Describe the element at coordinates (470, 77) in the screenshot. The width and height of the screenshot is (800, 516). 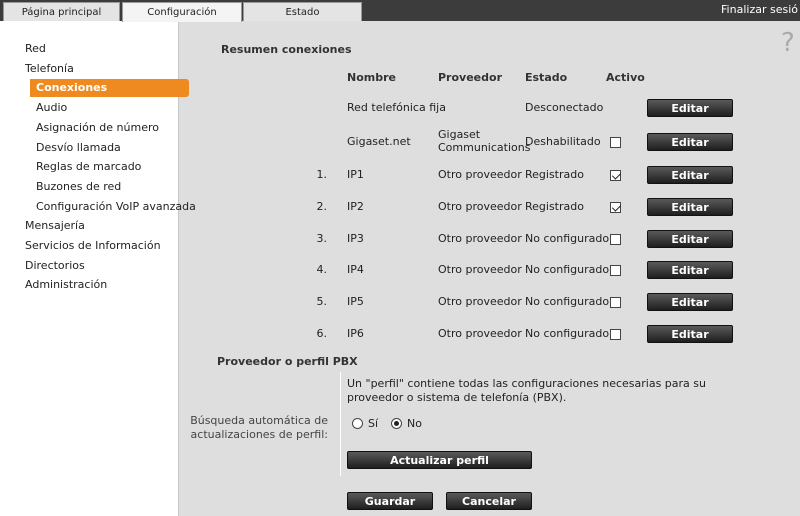
I see `column-header: Proveedor` at that location.